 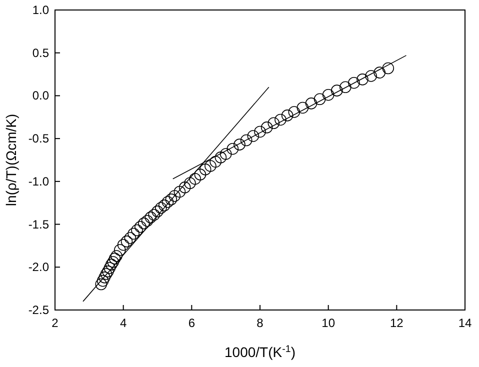 What do you see at coordinates (55, 323) in the screenshot?
I see `x-tick-label: 2` at bounding box center [55, 323].